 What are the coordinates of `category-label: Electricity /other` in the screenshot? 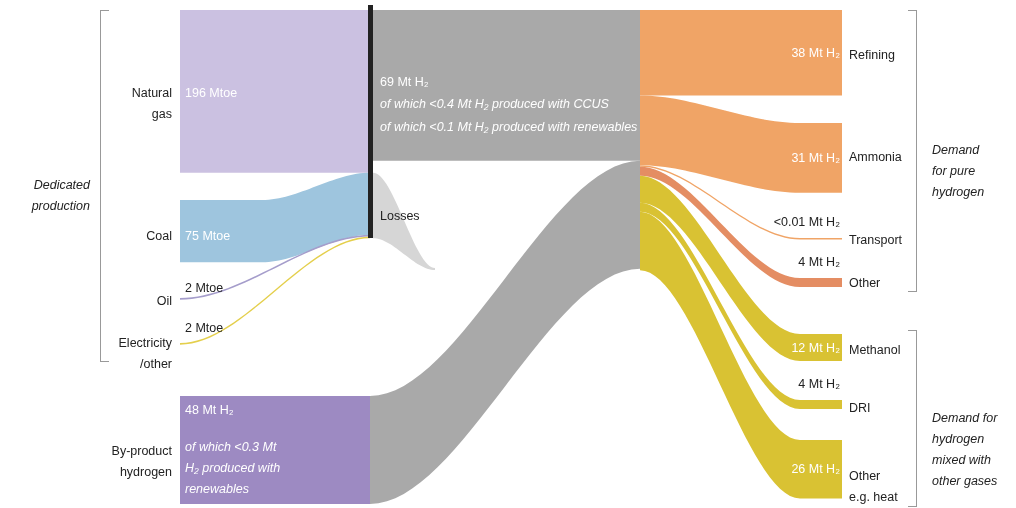 It's located at (145, 353).